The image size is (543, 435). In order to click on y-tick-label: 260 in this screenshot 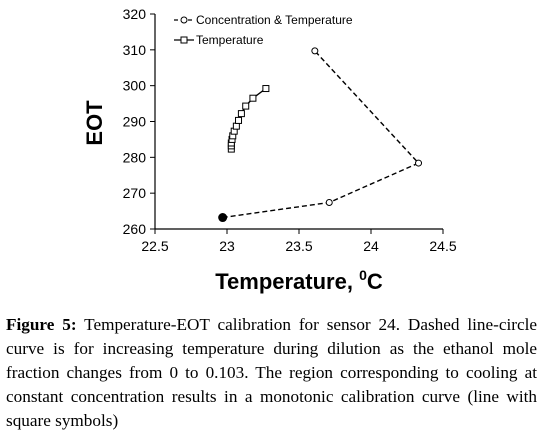, I will do `click(135, 229)`.